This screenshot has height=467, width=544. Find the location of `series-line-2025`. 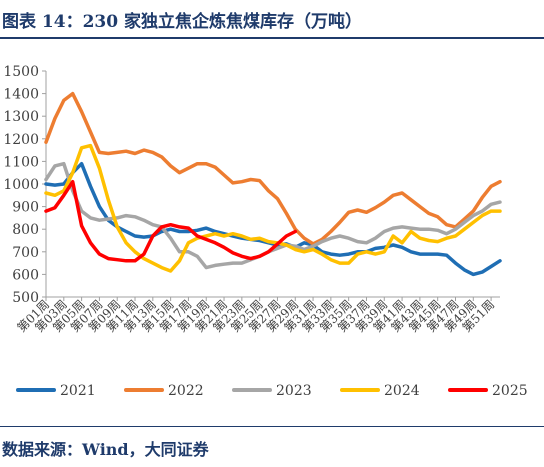

series-line-2025 is located at coordinates (171, 221).